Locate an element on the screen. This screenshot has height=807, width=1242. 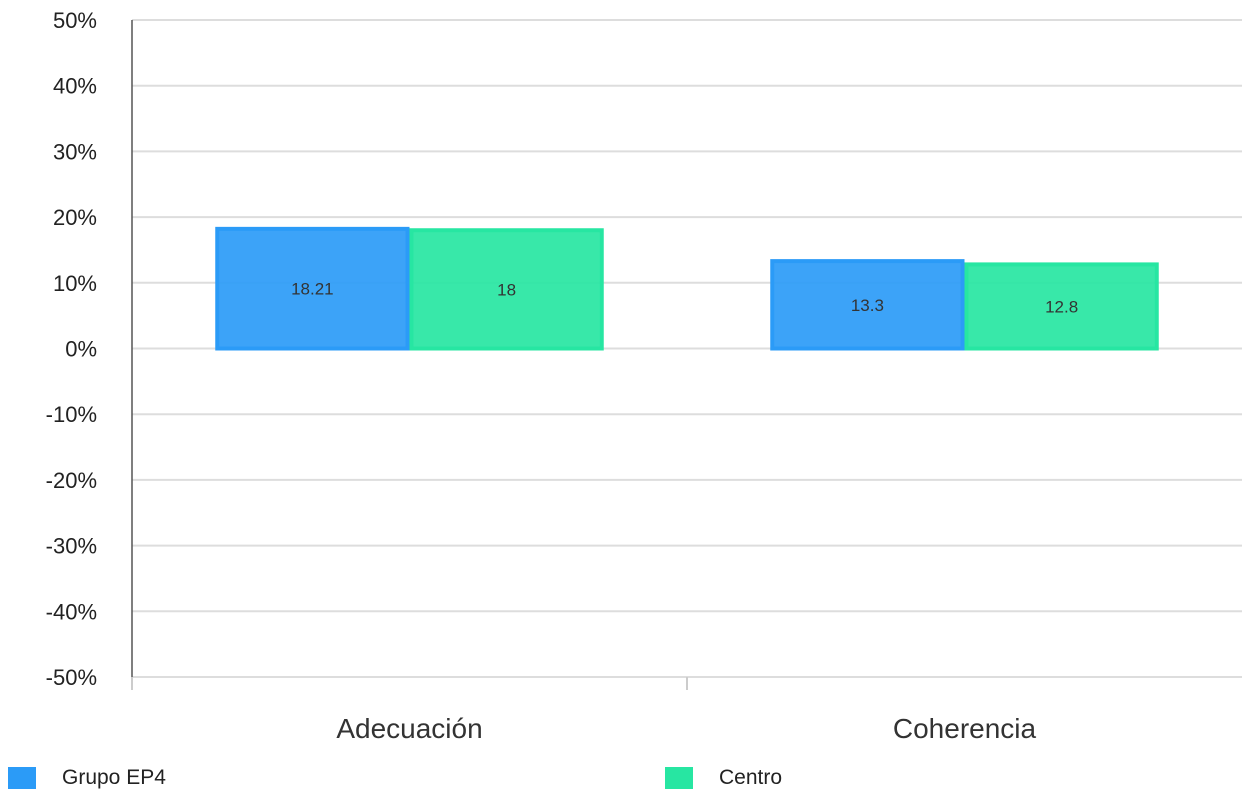
legend-swatch-centro is located at coordinates (679, 778).